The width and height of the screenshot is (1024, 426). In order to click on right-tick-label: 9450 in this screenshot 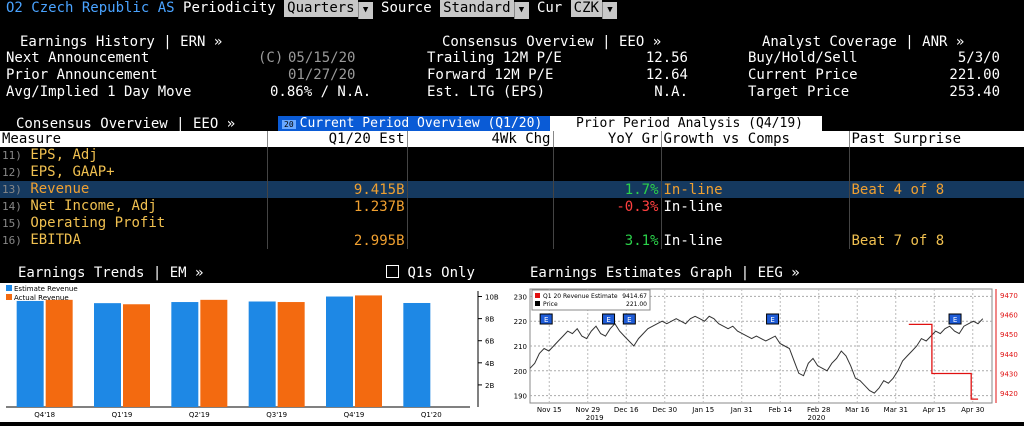, I will do `click(1009, 335)`.